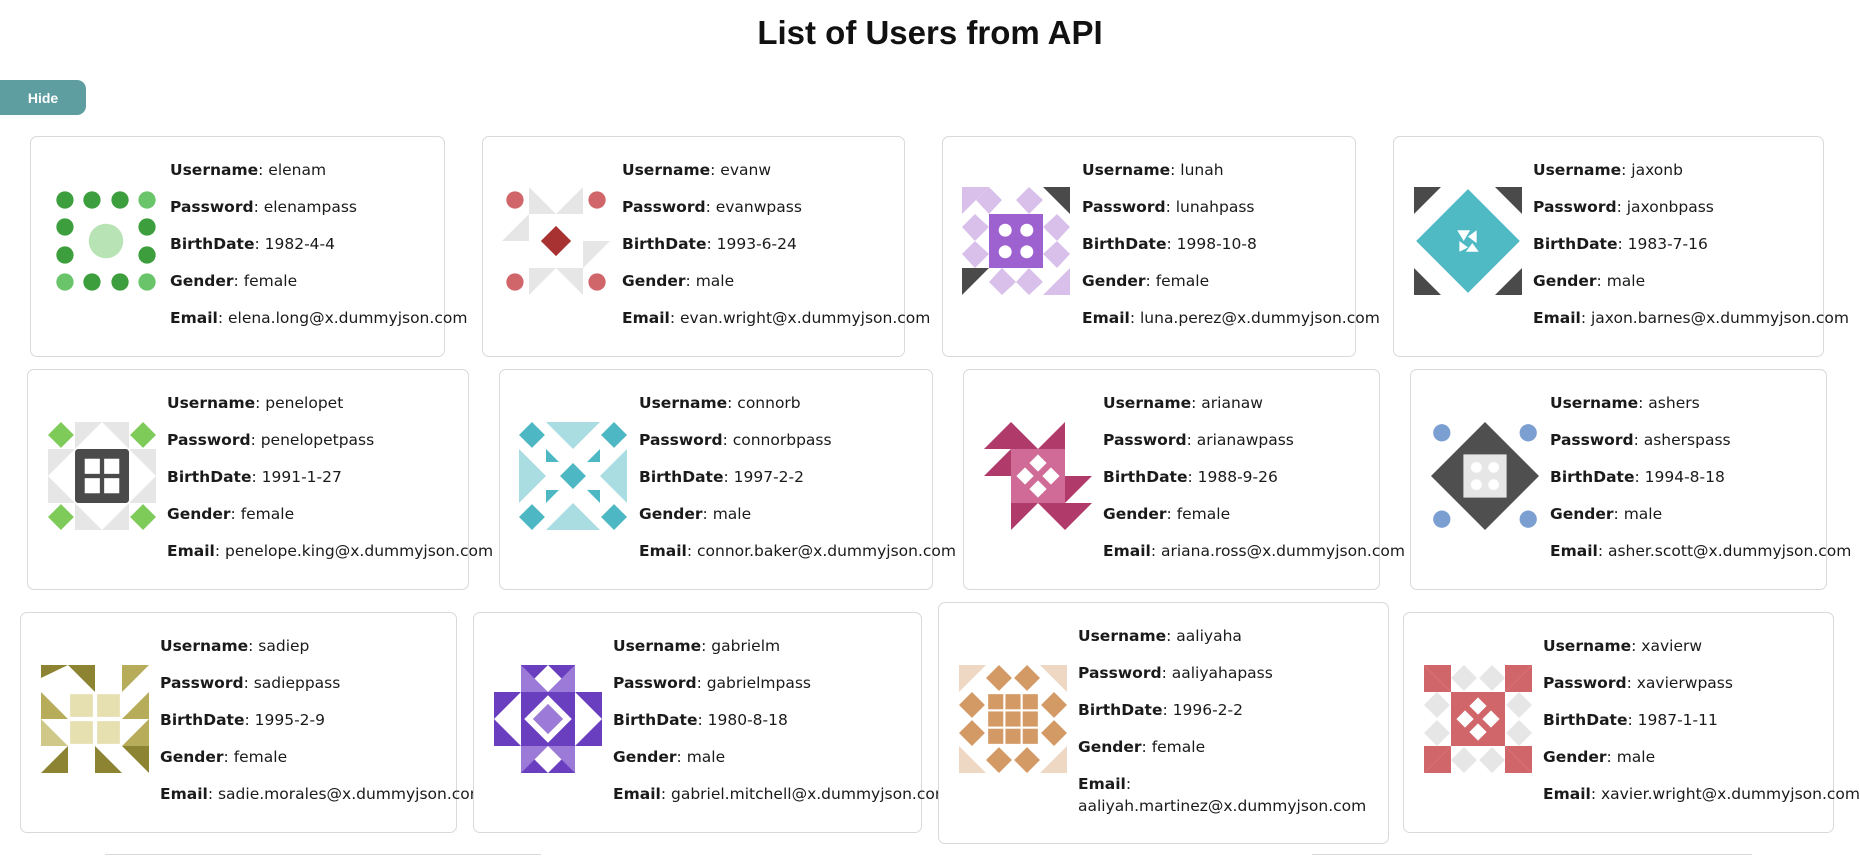 The width and height of the screenshot is (1860, 856). I want to click on password-row: Password: gabrielmpass, so click(712, 683).